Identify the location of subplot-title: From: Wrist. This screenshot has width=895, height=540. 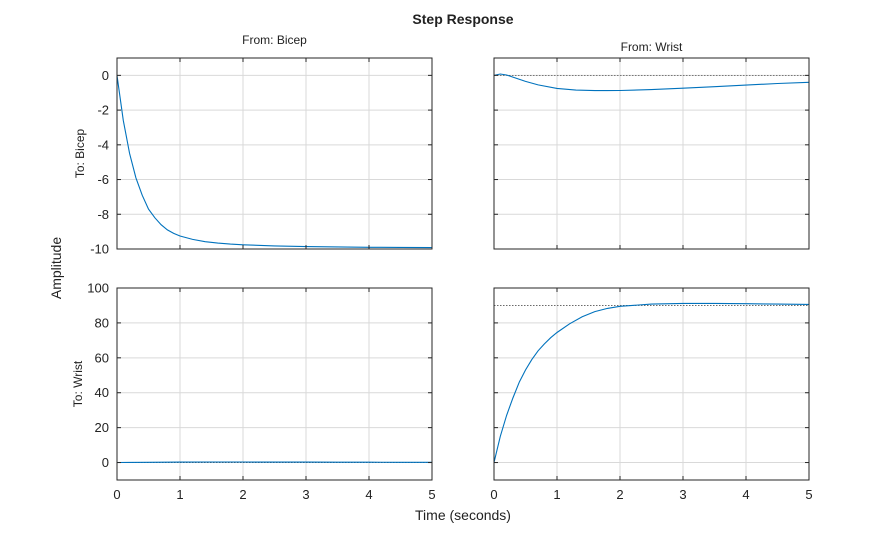
(652, 47).